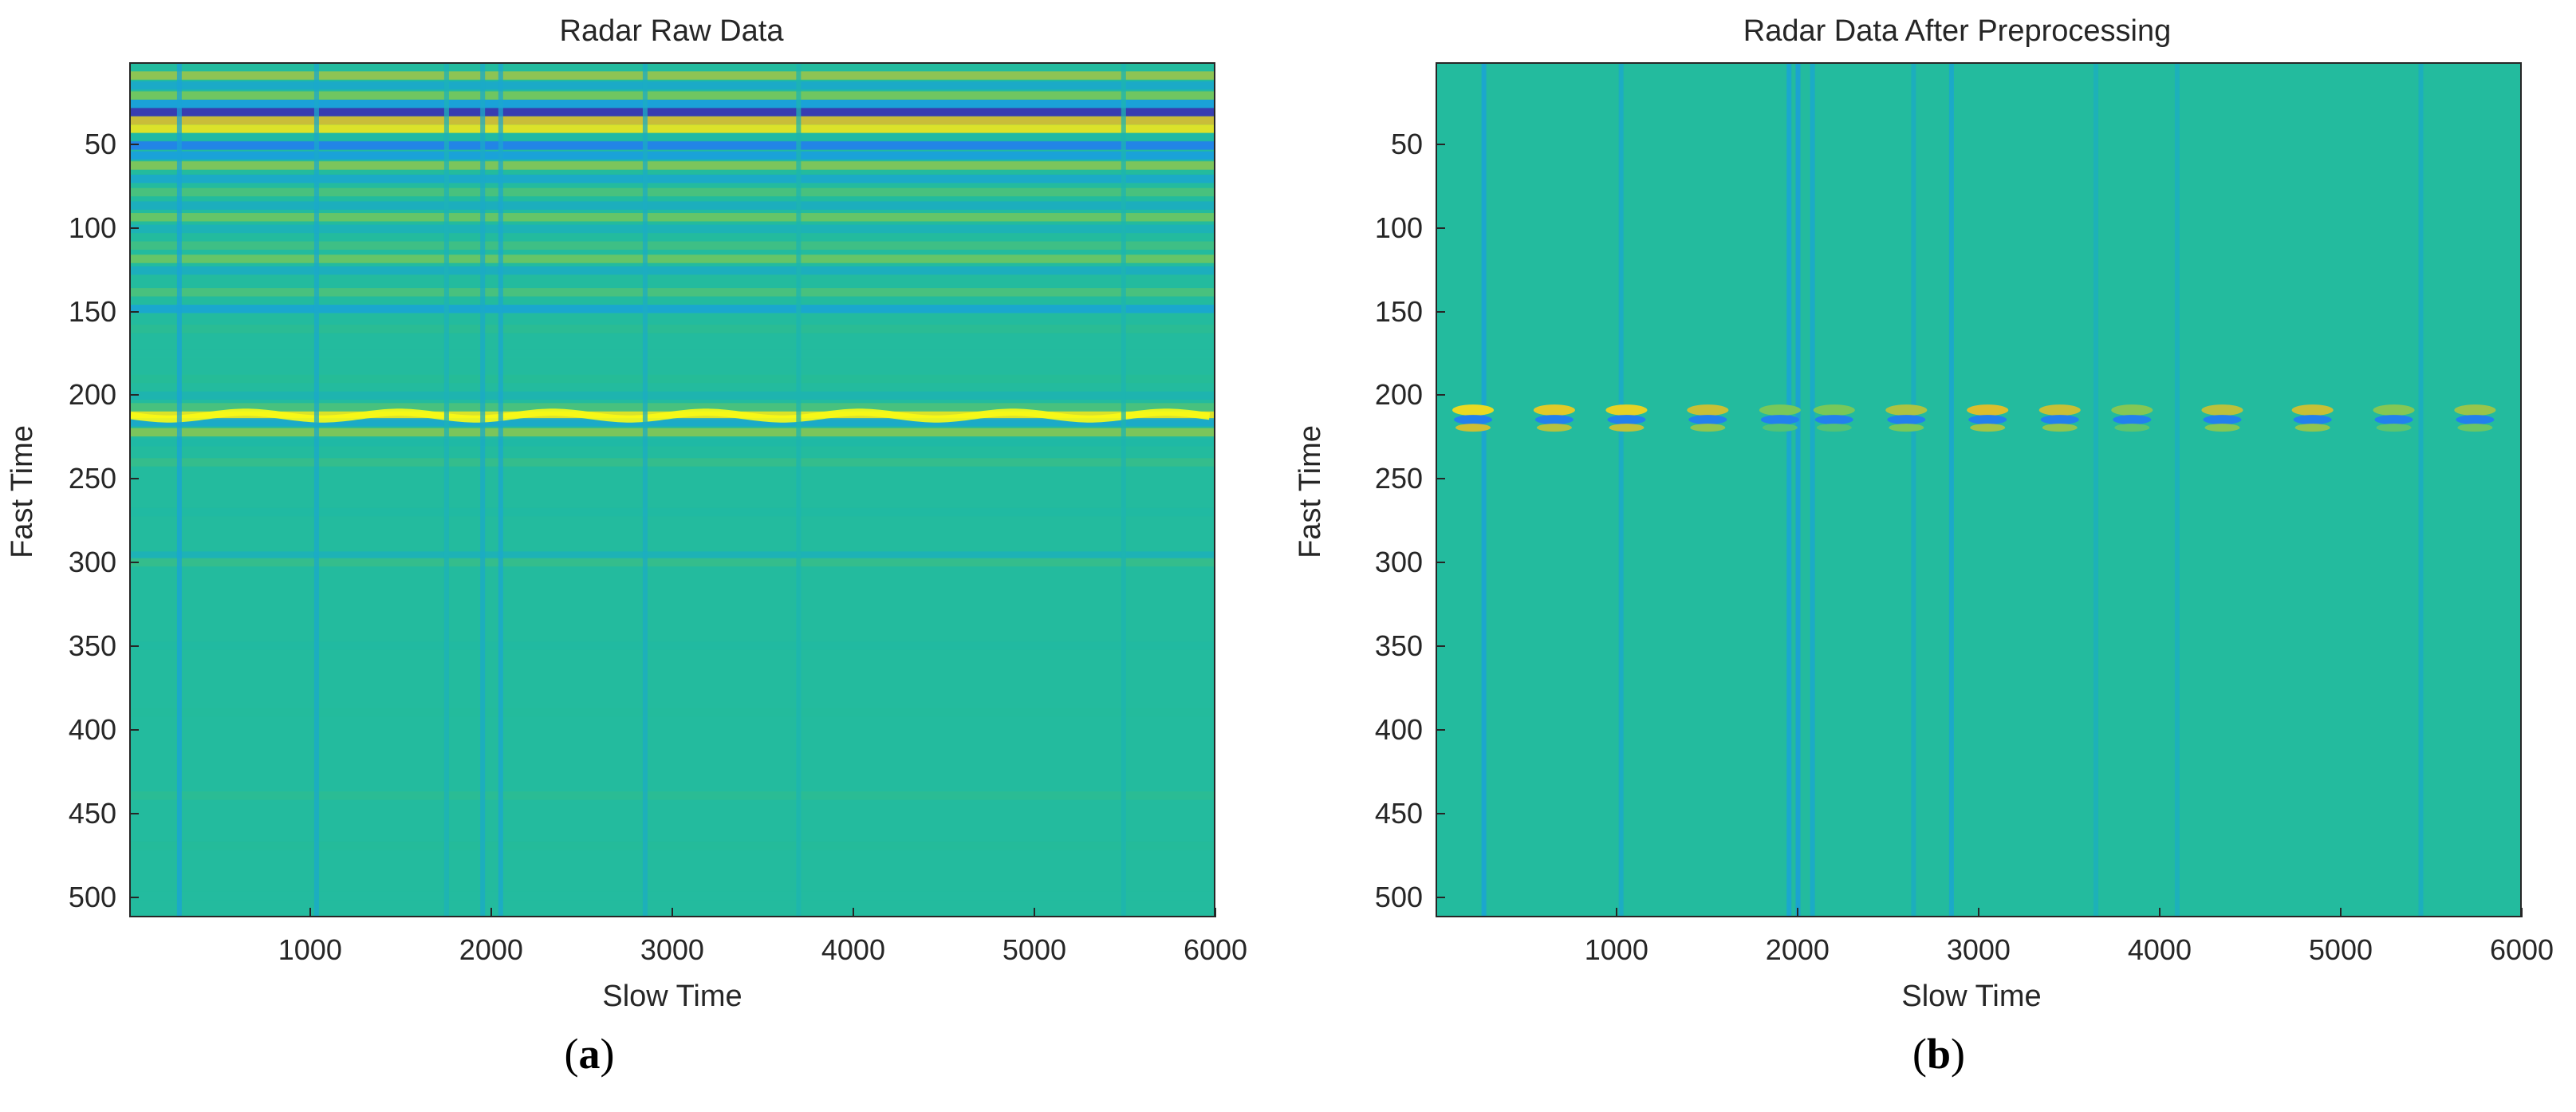  Describe the element at coordinates (1398, 646) in the screenshot. I see `y-tick-label: 350` at that location.